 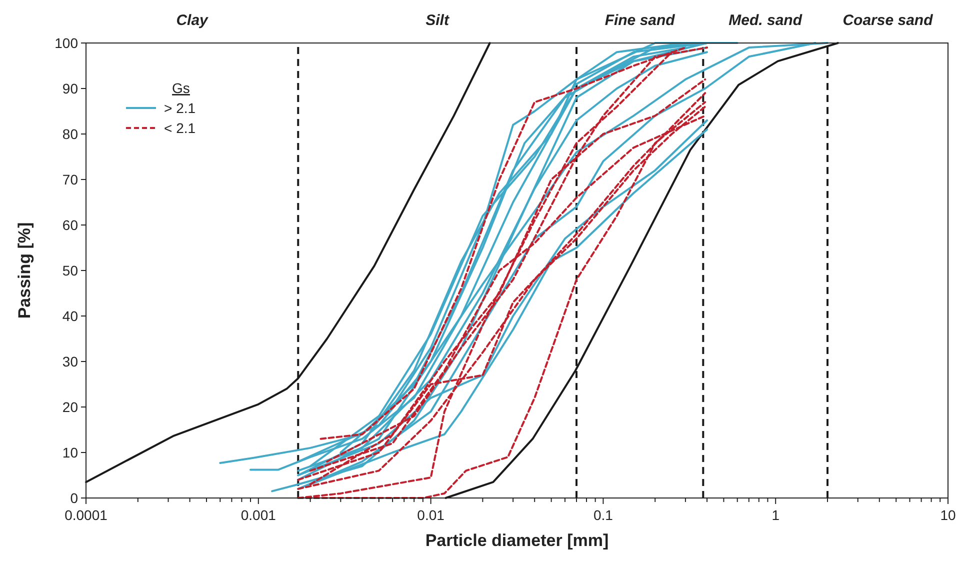 I want to click on legend-label: < 2.1, so click(x=180, y=128).